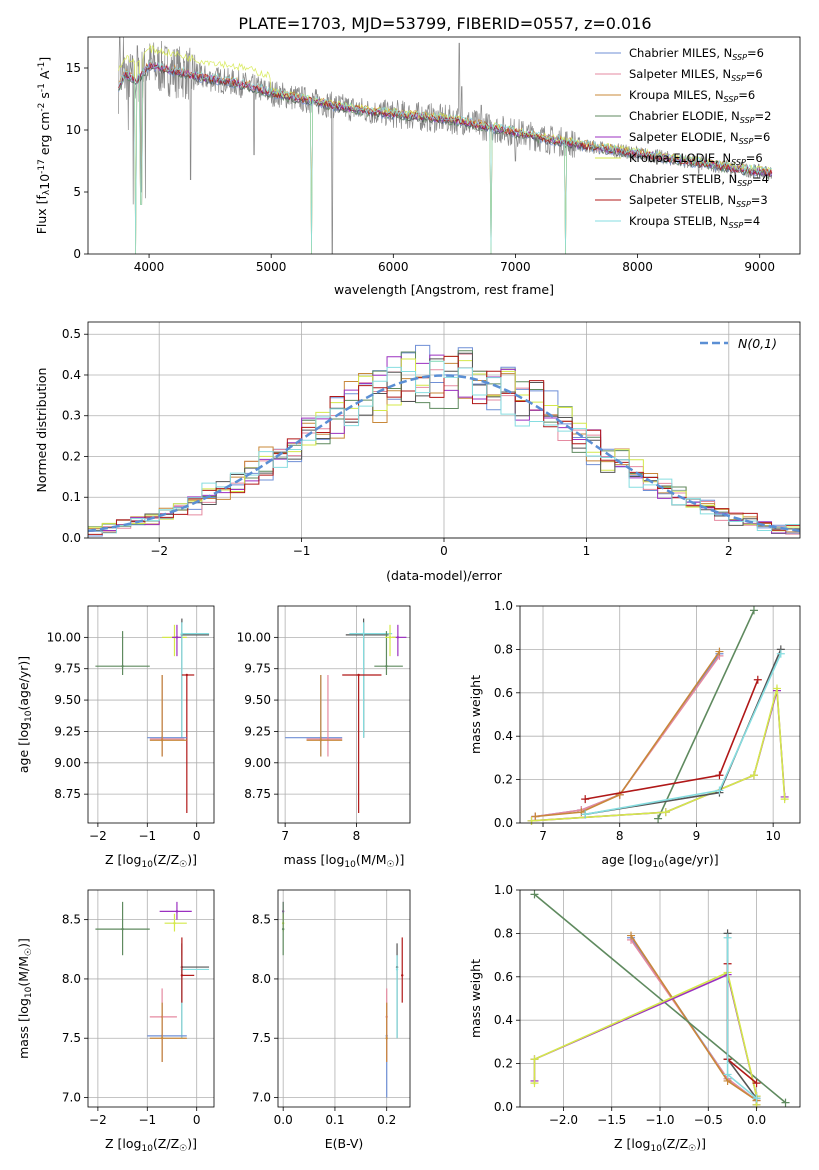 This screenshot has height=1170, width=819. Describe the element at coordinates (587, 551) in the screenshot. I see `x-tick-label: 1` at that location.